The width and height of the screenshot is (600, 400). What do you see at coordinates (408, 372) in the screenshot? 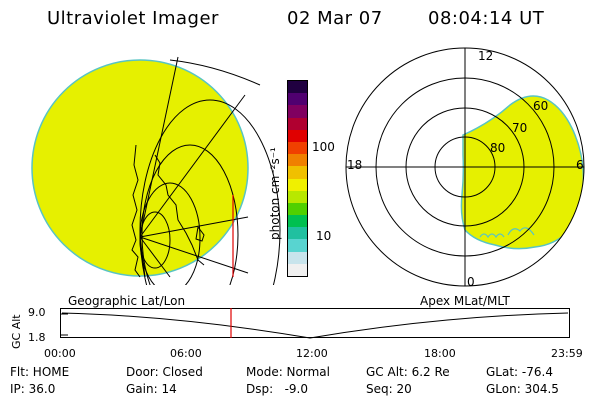
I see `status-gc-alt: GC Alt: 6.2 Re` at bounding box center [408, 372].